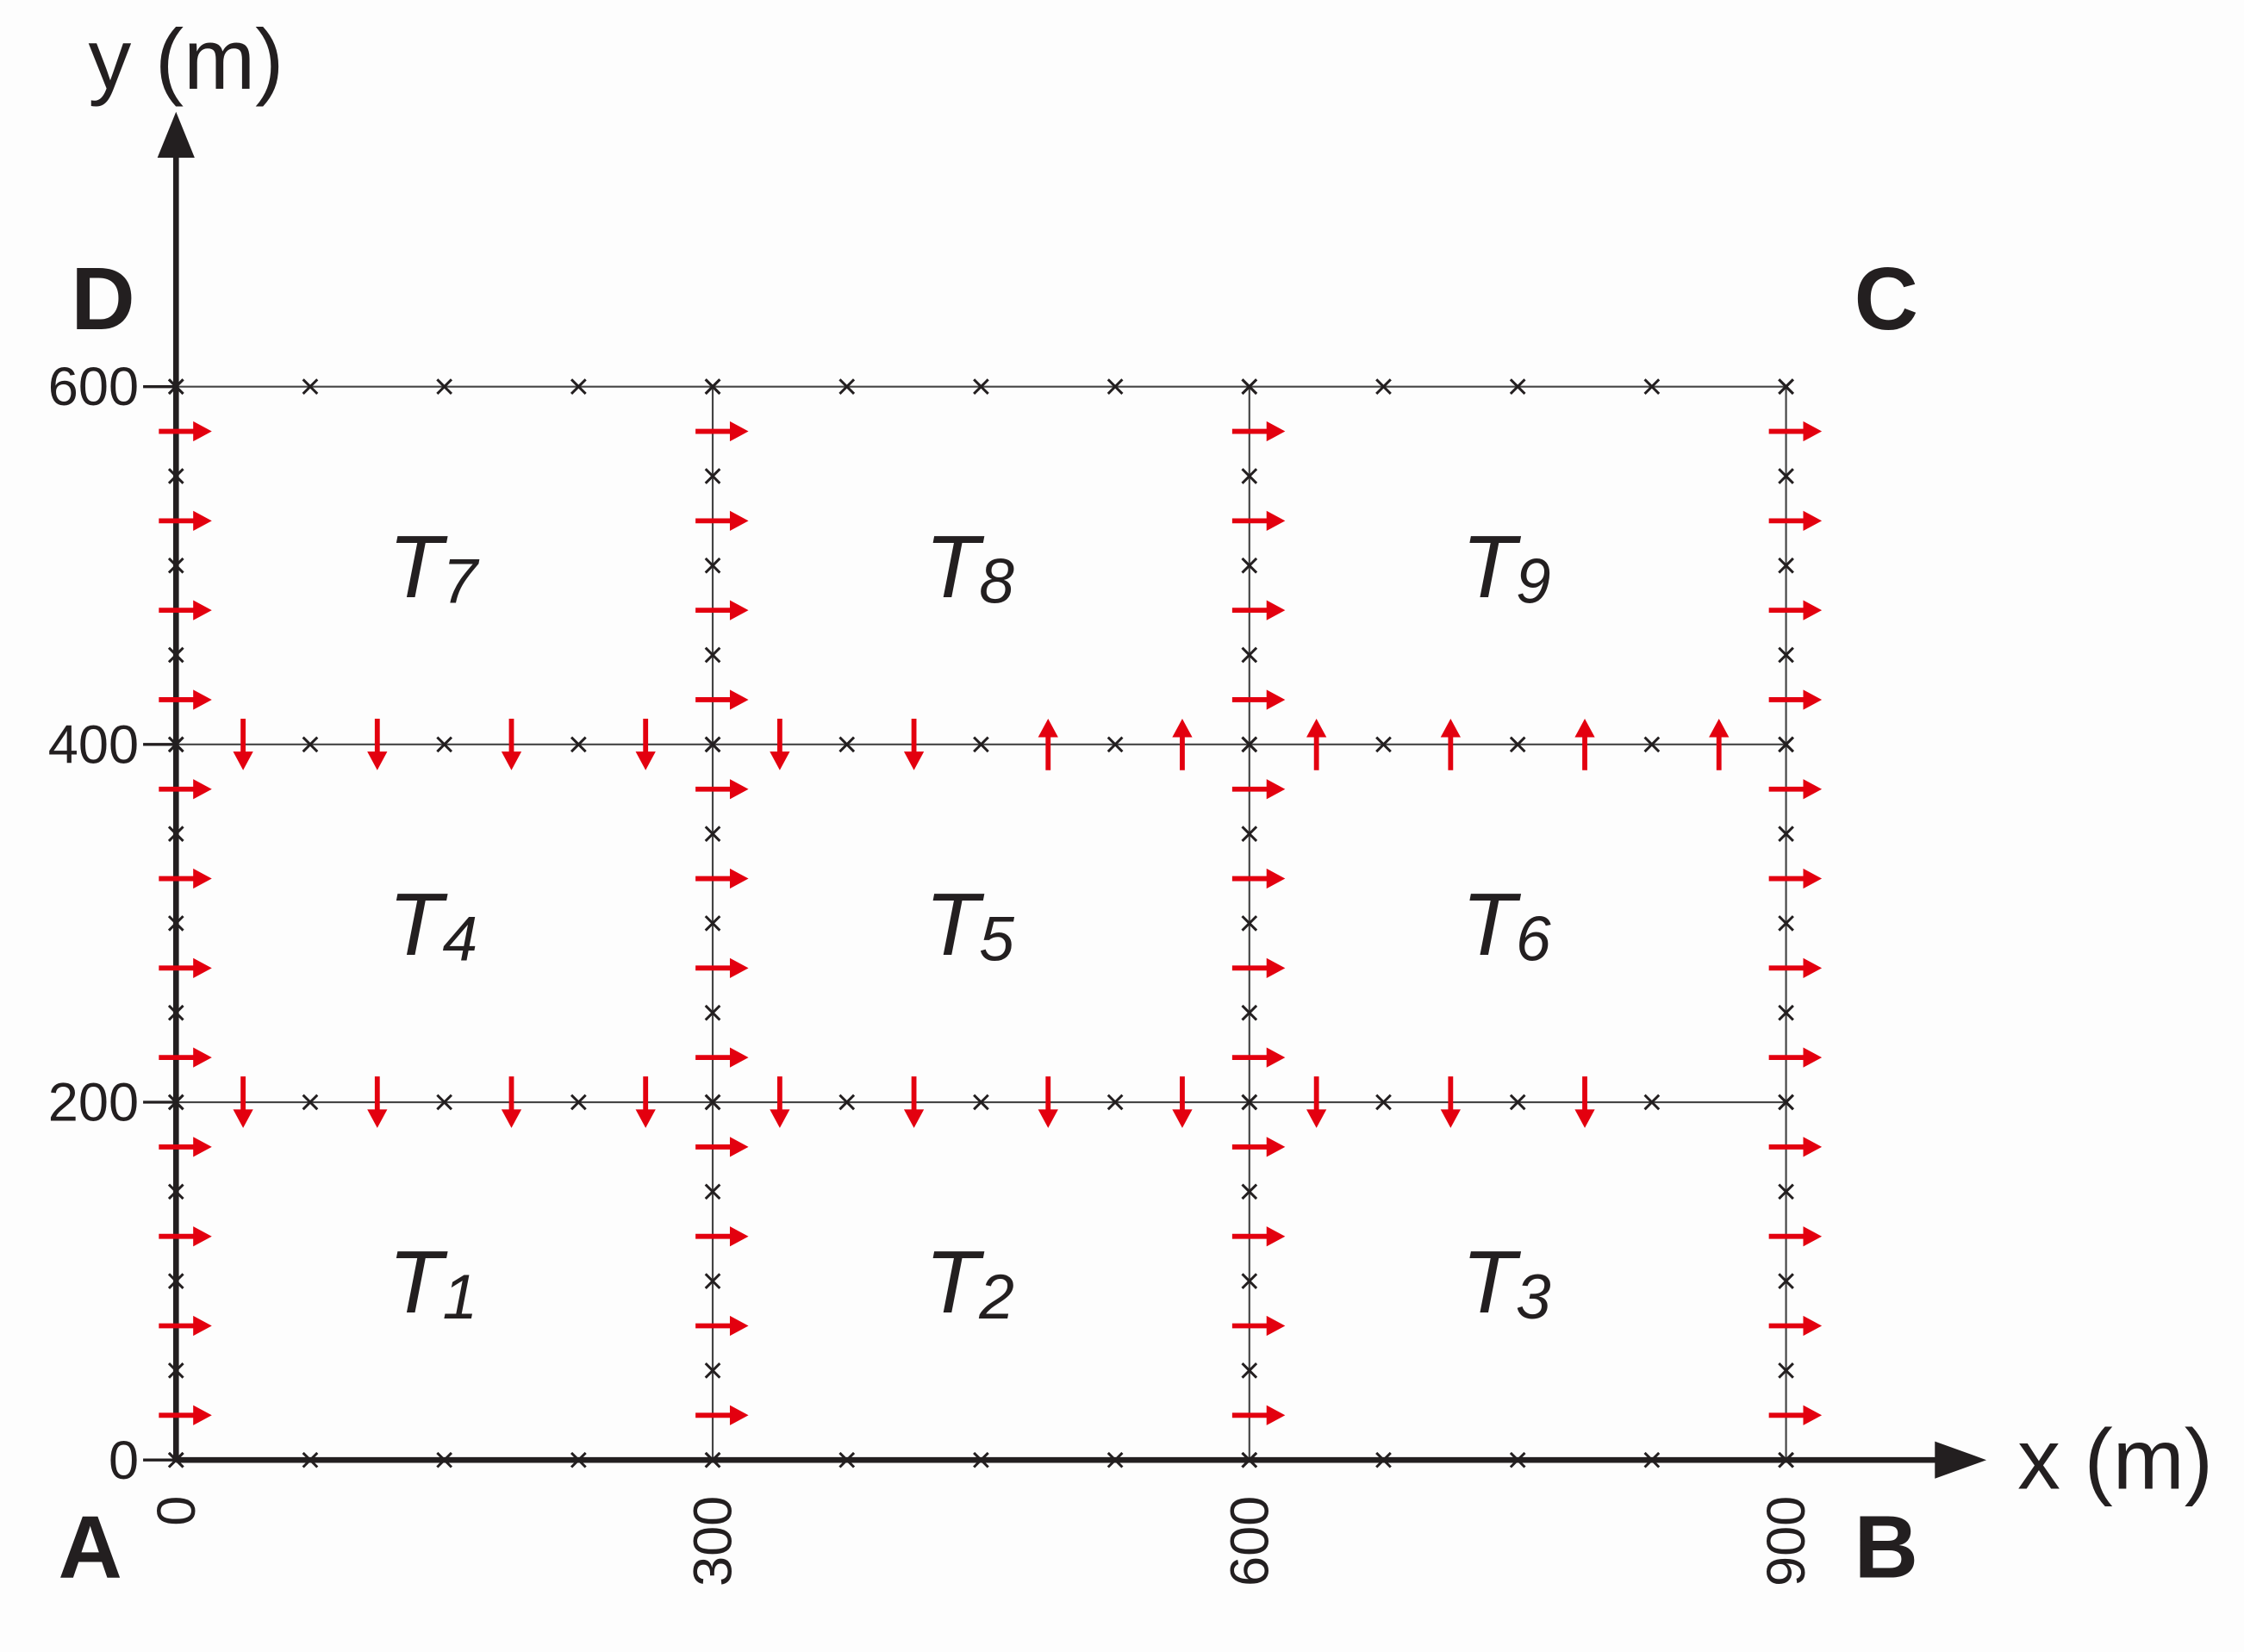  What do you see at coordinates (93, 387) in the screenshot?
I see `y-tick-label: 600` at bounding box center [93, 387].